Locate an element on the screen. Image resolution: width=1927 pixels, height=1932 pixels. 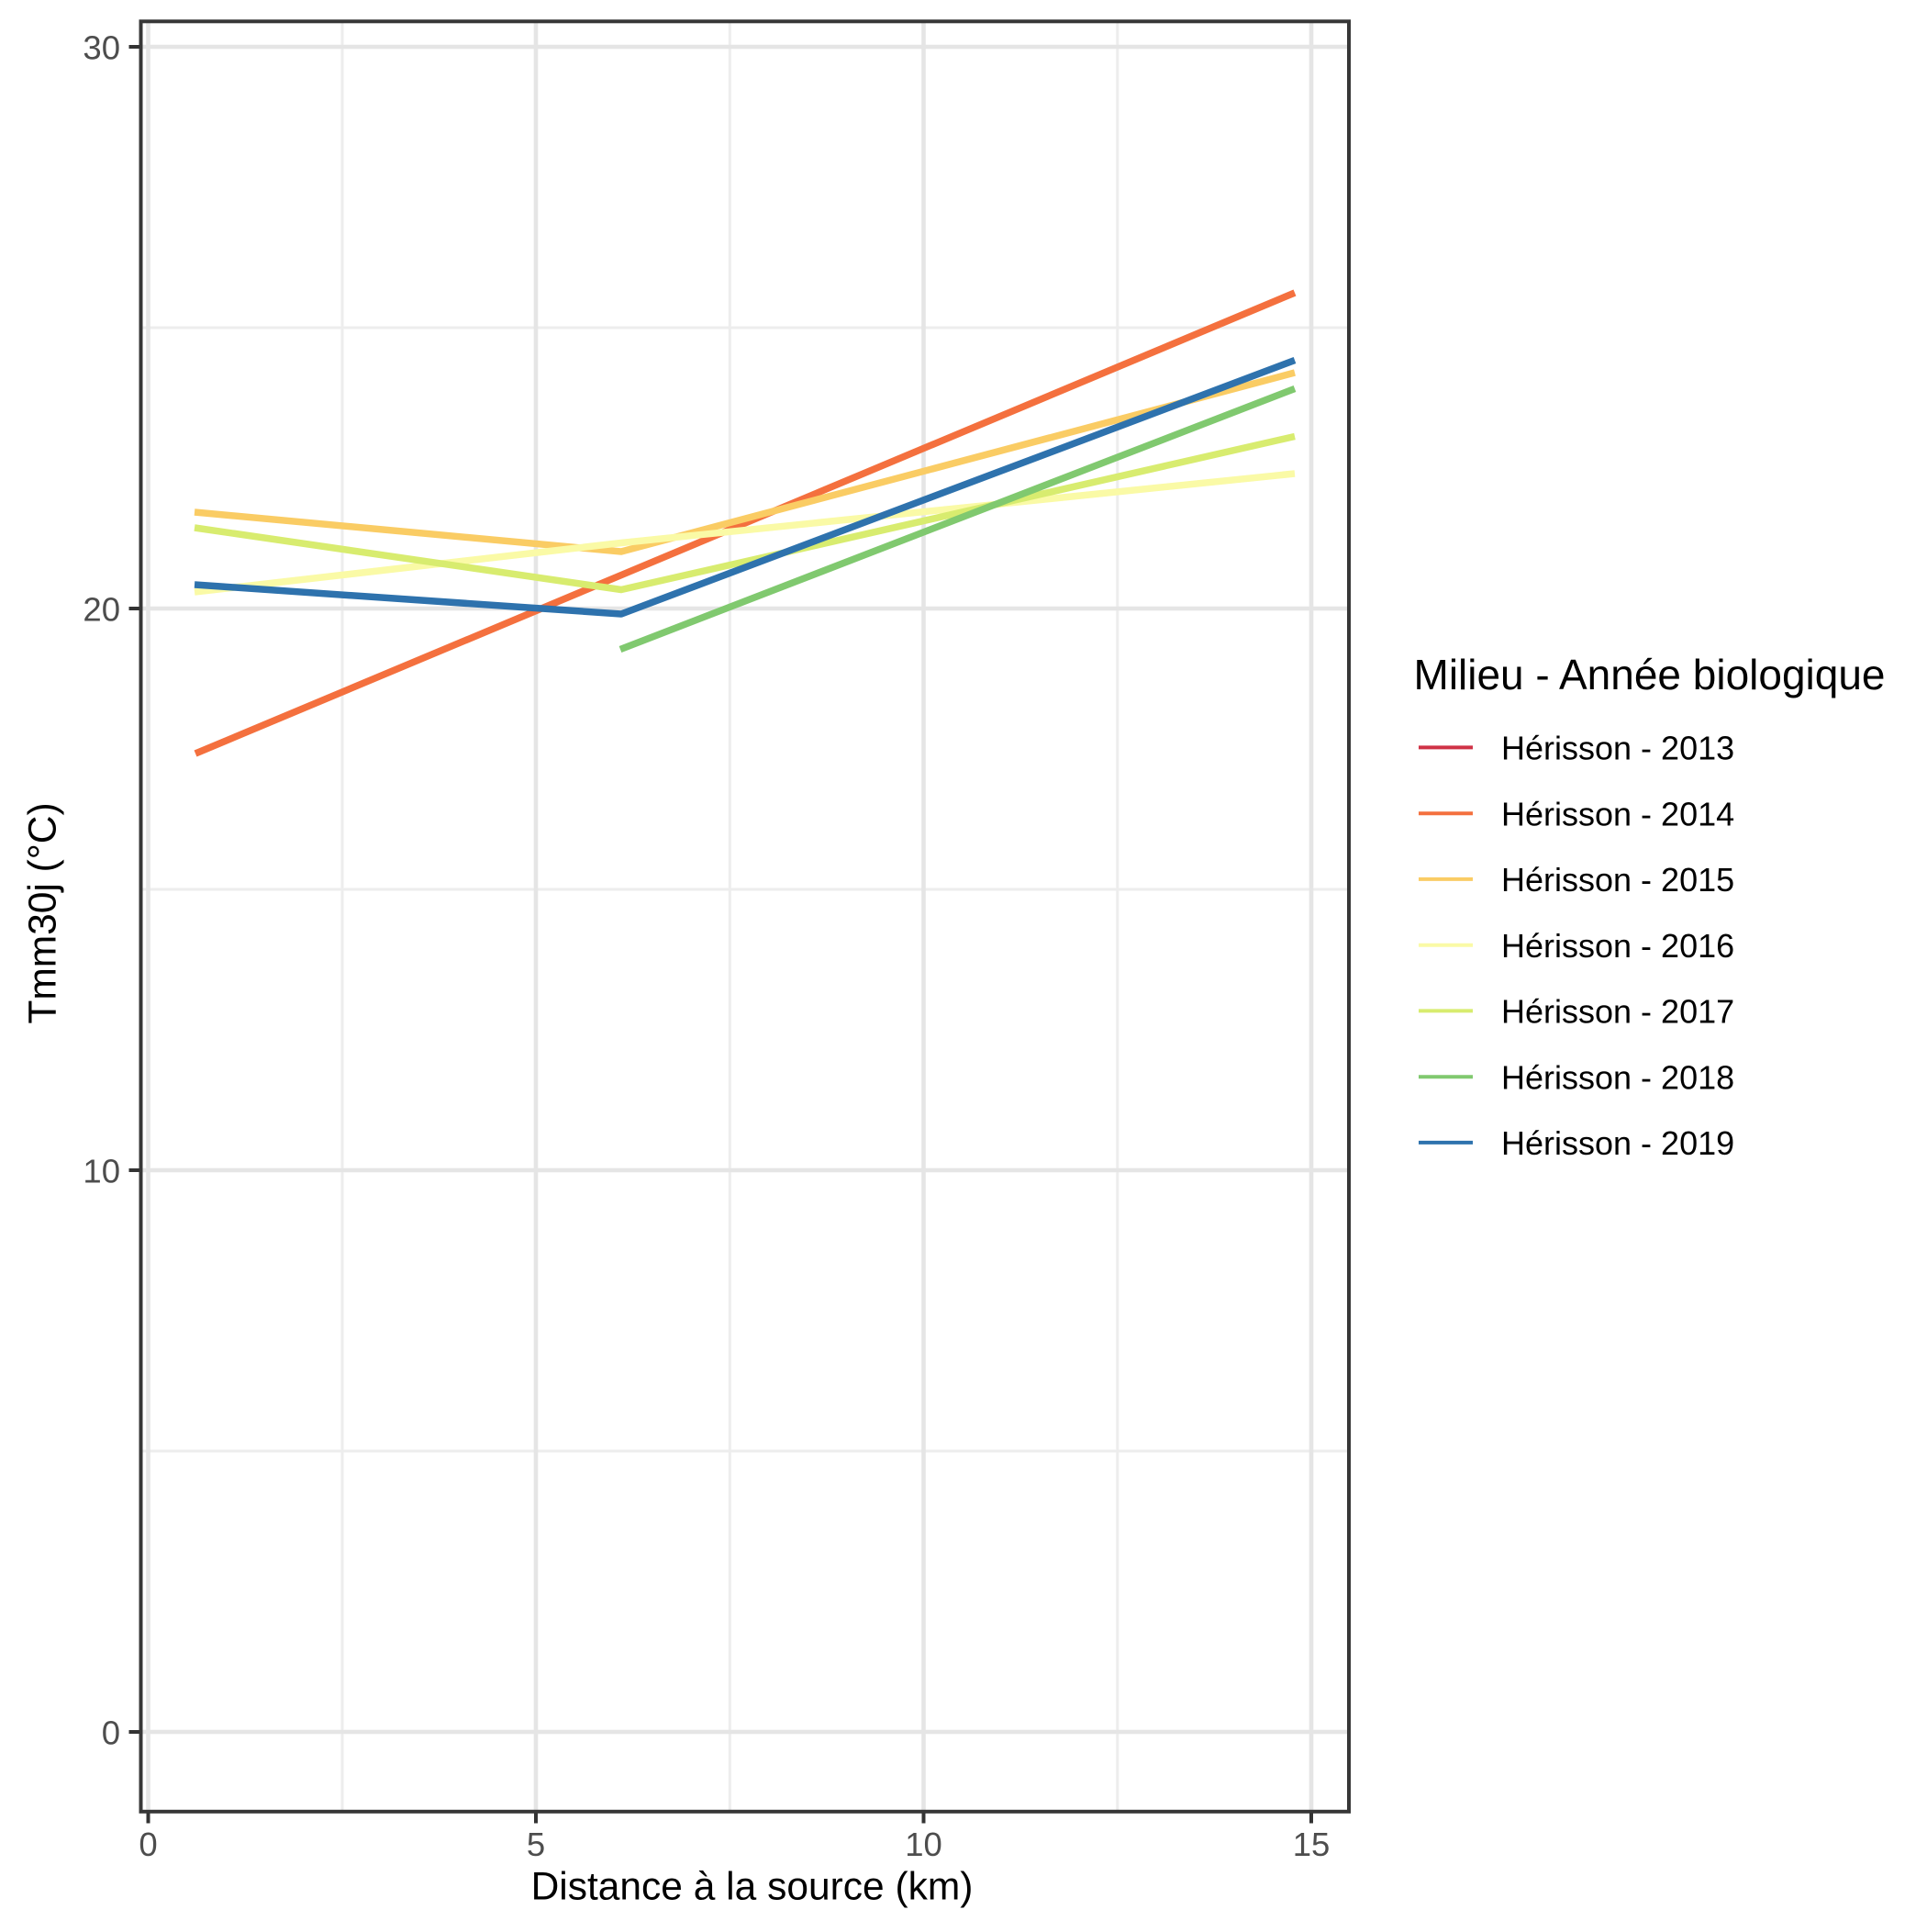
svg-text: Distance à la source (km) is located at coordinates (752, 1888).